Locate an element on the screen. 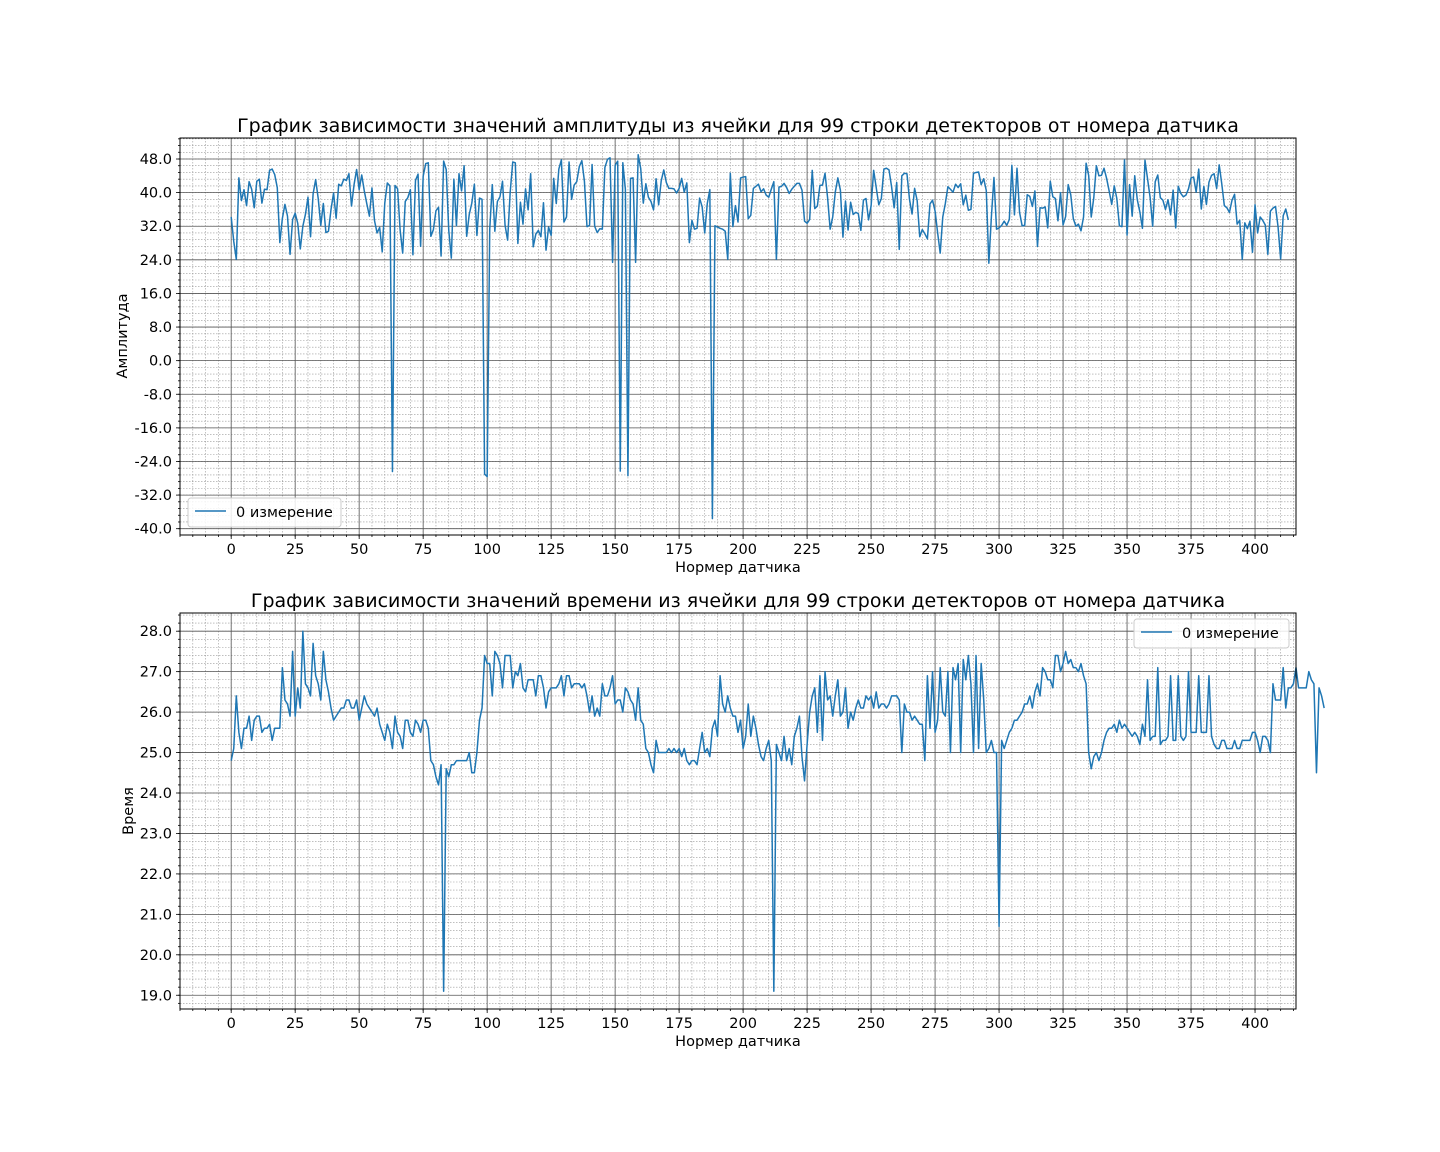 This screenshot has width=1440, height=1152. y-tick-label: 25.0 is located at coordinates (156, 754).